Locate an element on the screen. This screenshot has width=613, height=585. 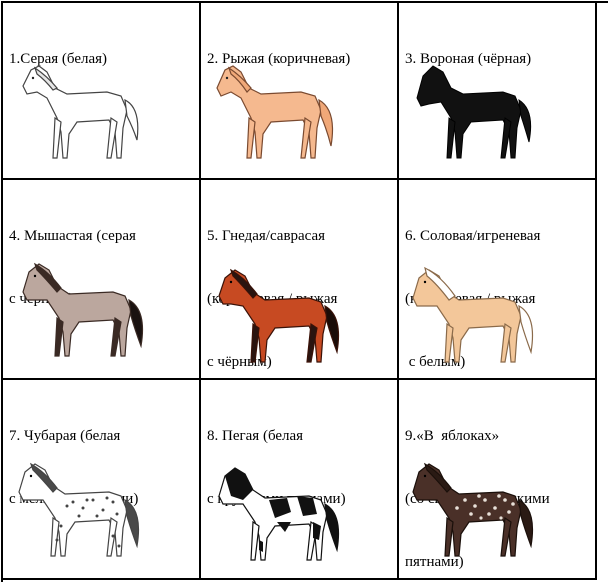
bay-horse-icon is located at coordinates (279, 315).